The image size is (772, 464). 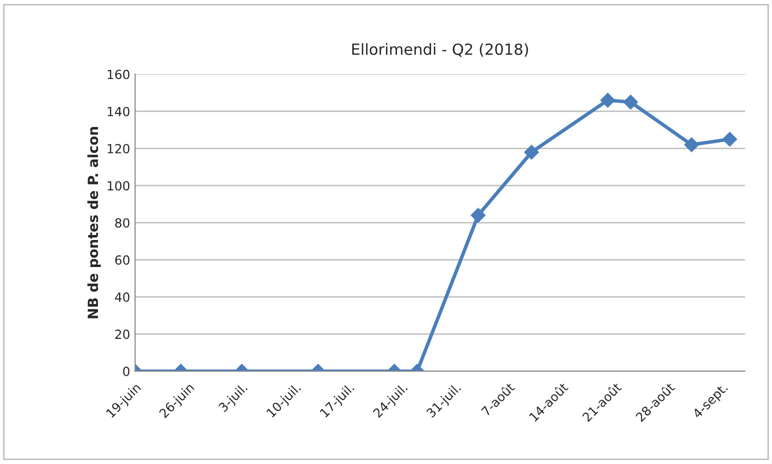 I want to click on y-tick-label: 120, so click(x=119, y=149).